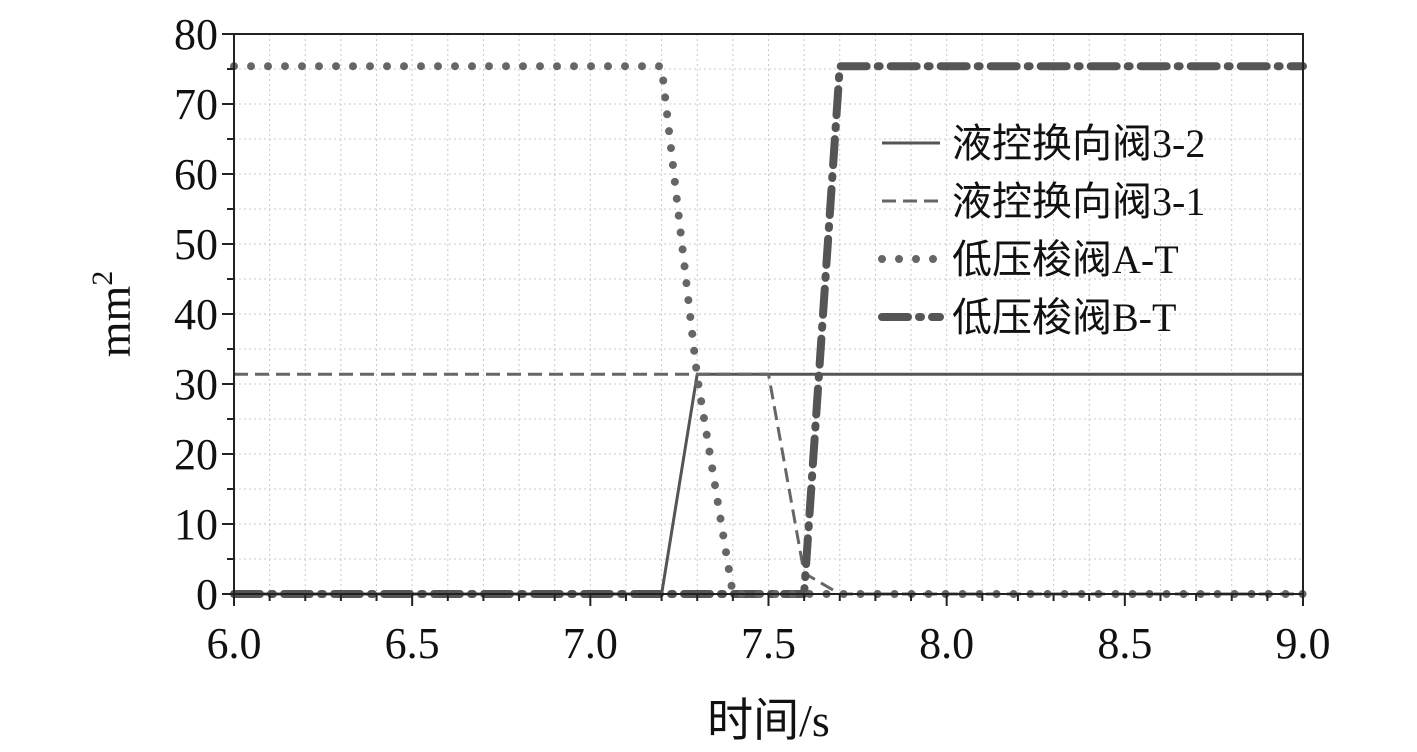  I want to click on y-axis-title-base: mm, so click(114, 322).